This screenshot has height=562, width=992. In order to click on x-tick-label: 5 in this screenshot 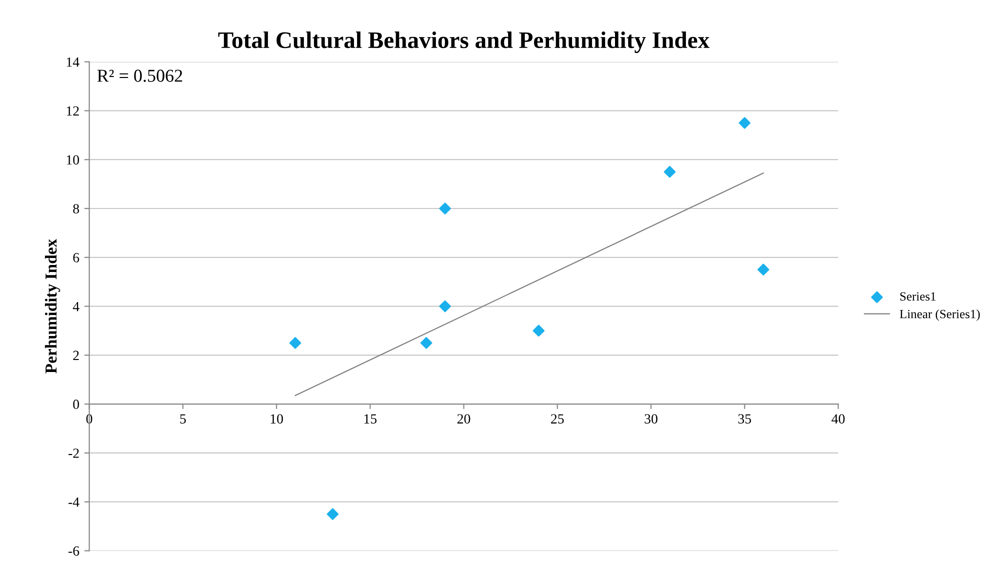, I will do `click(183, 419)`.